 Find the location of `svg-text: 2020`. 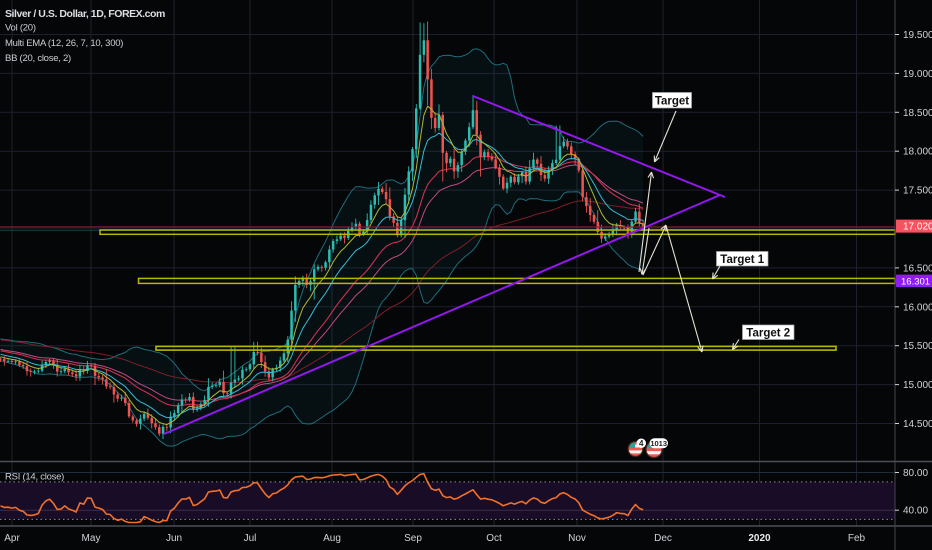

svg-text: 2020 is located at coordinates (759, 538).